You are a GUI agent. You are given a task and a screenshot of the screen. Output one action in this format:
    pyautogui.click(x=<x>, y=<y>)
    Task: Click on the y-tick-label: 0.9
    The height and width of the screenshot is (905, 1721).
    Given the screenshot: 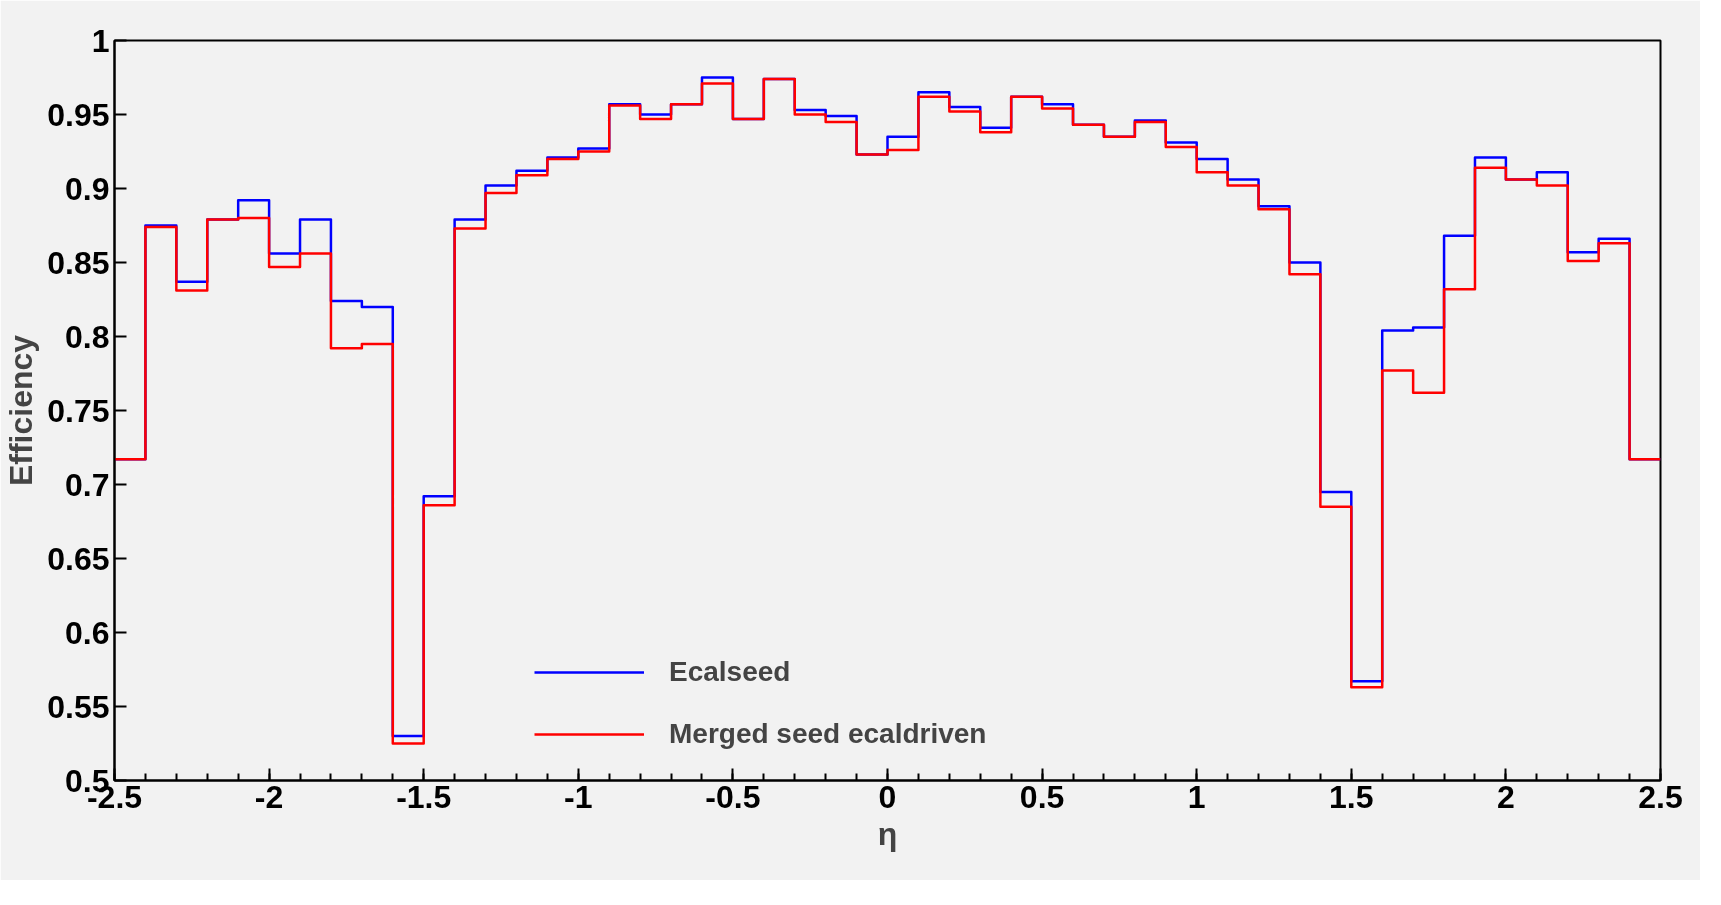 What is the action you would take?
    pyautogui.click(x=87, y=188)
    